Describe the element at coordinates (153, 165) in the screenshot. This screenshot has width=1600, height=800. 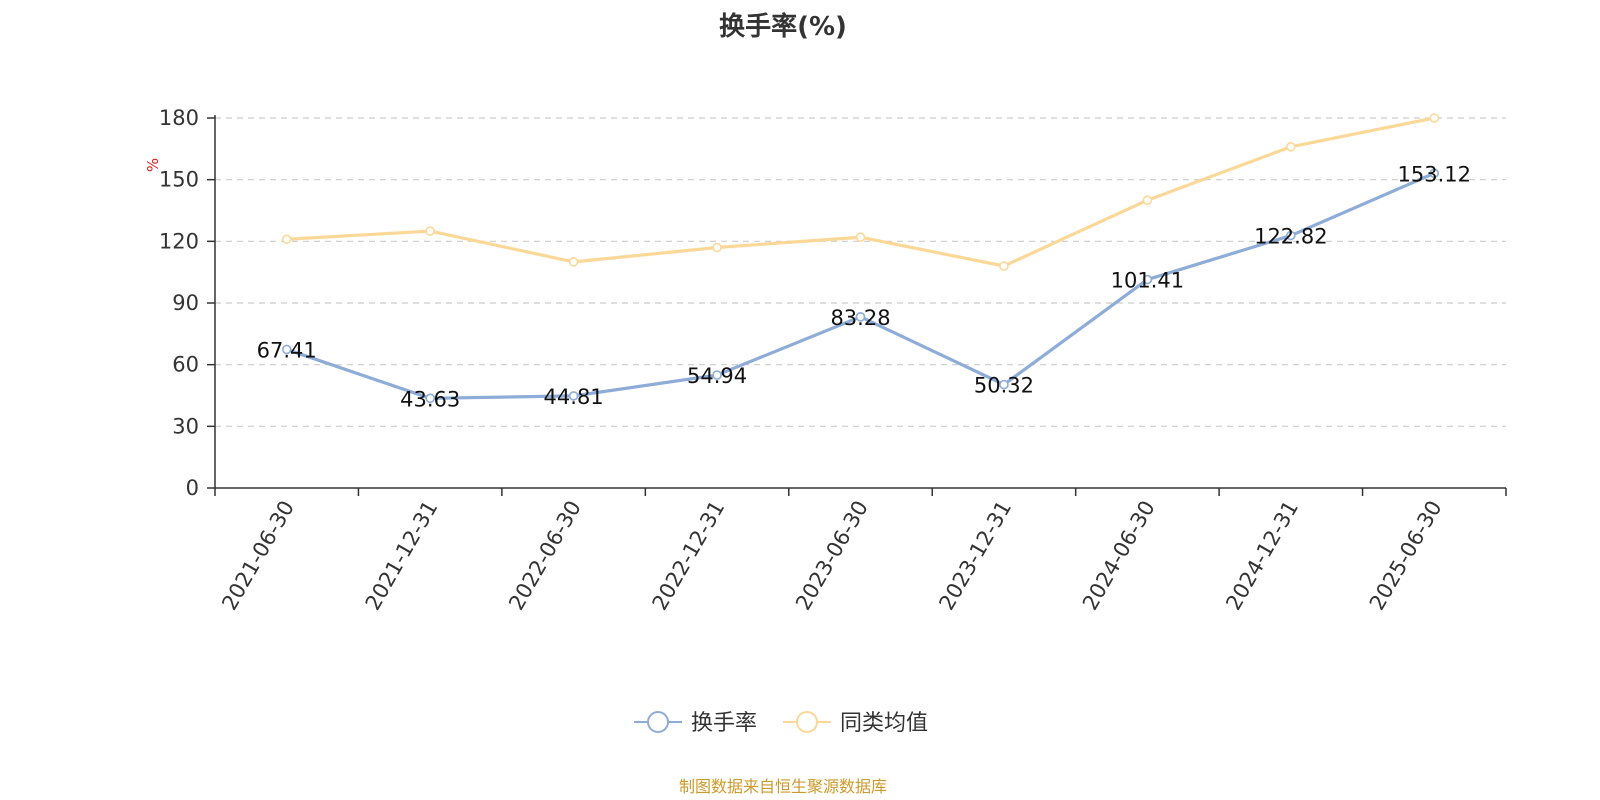
I see `y-axis-unit-label: %` at that location.